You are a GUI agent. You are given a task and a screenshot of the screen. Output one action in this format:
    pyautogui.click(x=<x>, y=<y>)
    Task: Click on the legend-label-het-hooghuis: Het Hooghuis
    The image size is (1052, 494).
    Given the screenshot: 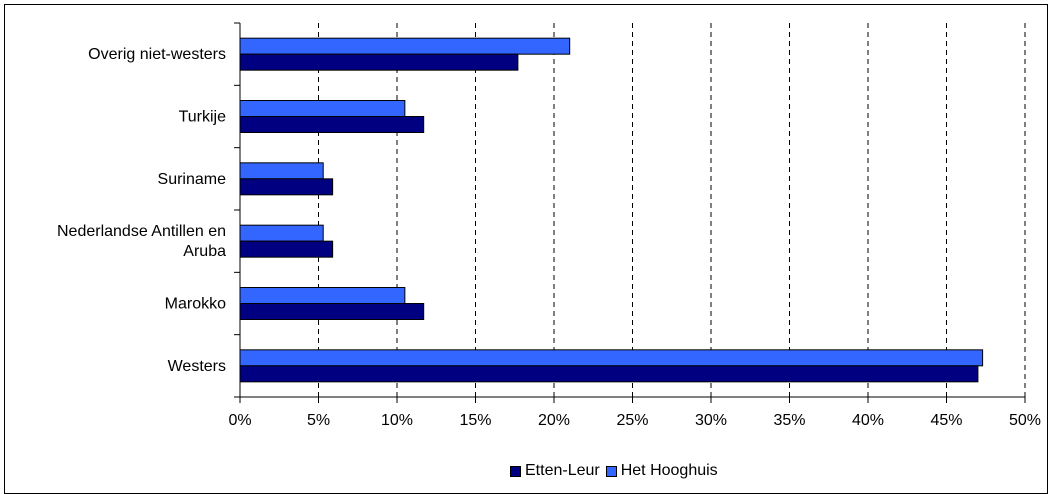 What is the action you would take?
    pyautogui.click(x=669, y=470)
    